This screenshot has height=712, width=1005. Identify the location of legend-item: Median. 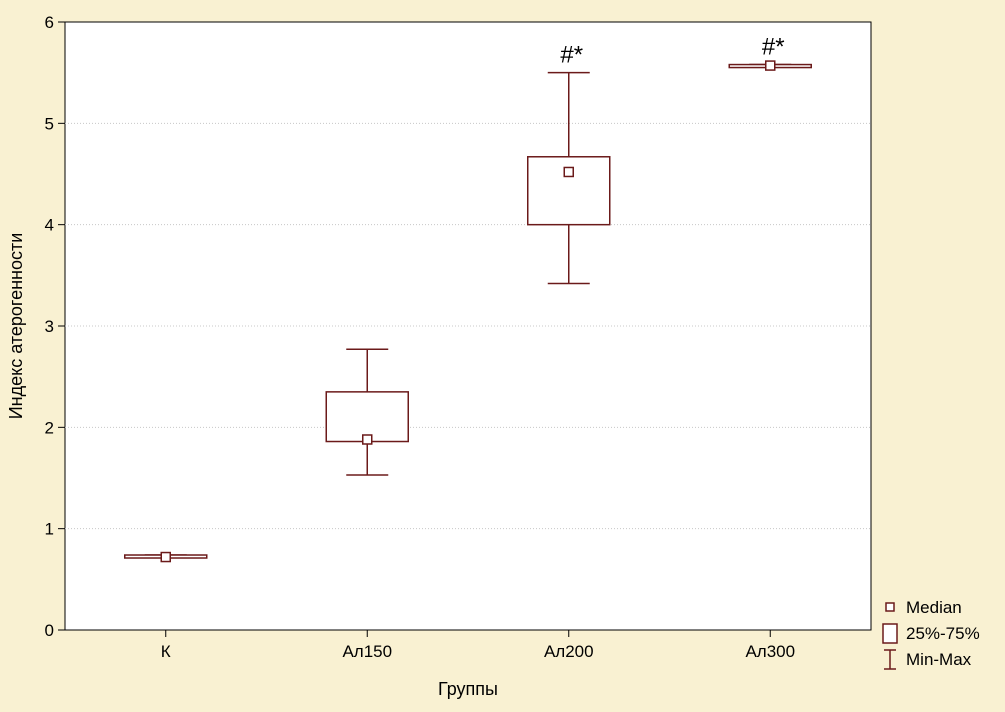
(923, 607).